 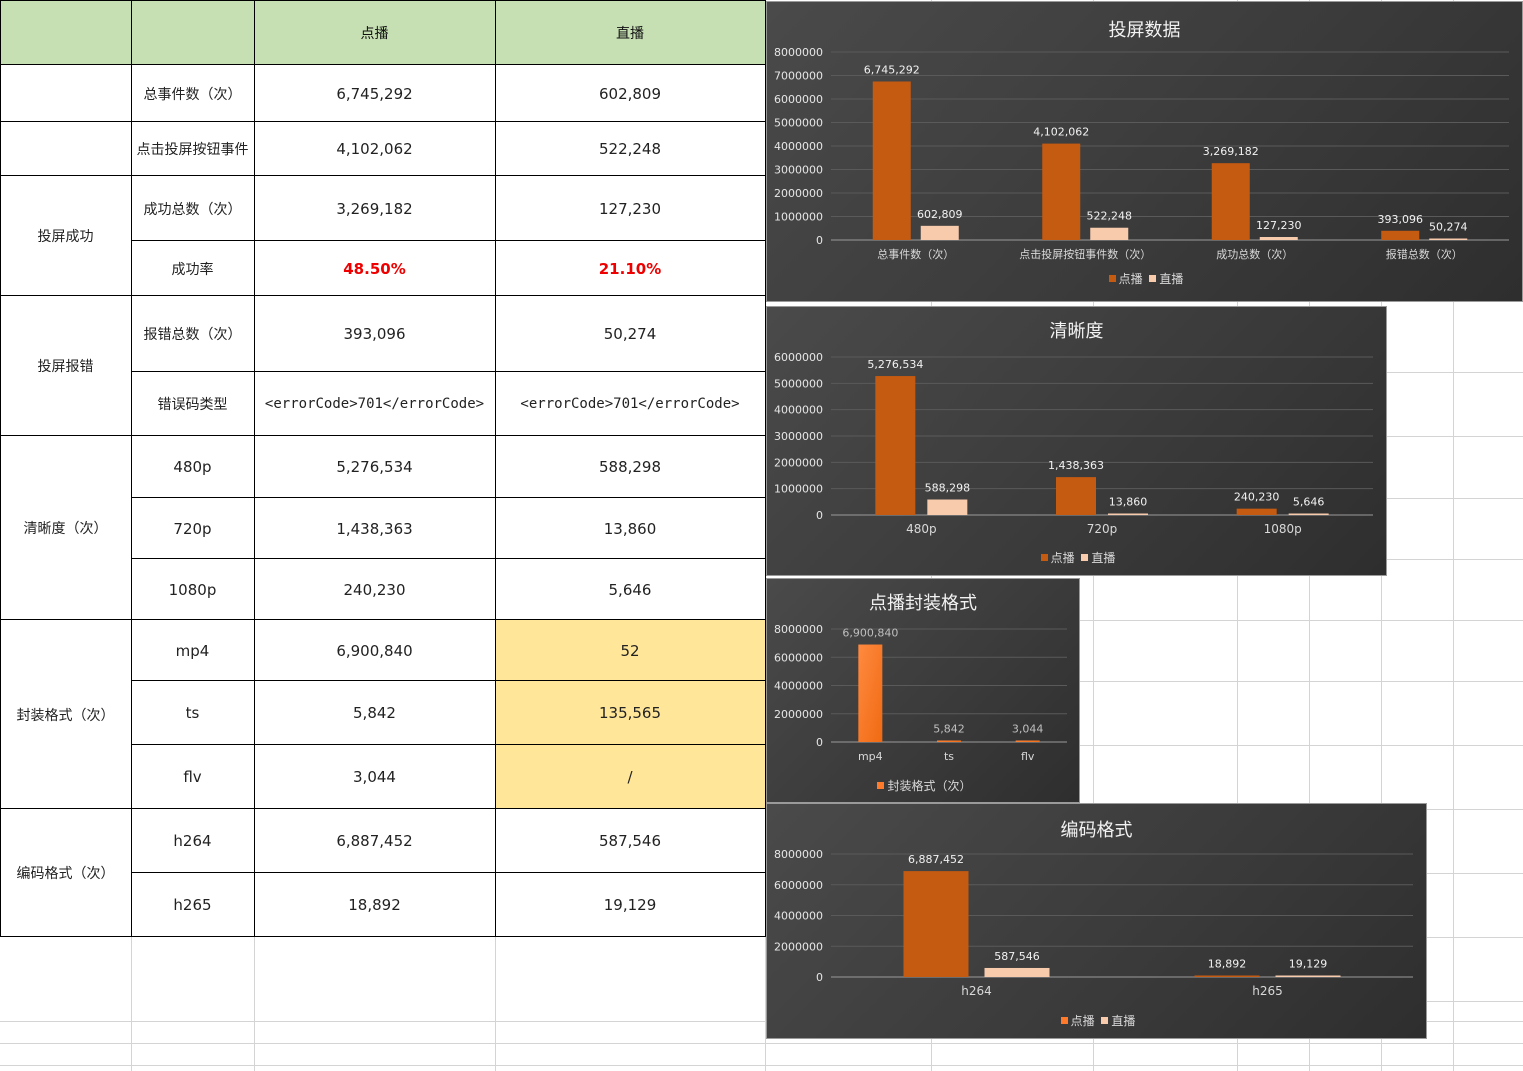 What do you see at coordinates (65, 529) in the screenshot?
I see `group-resolution: 清晰度（次）` at bounding box center [65, 529].